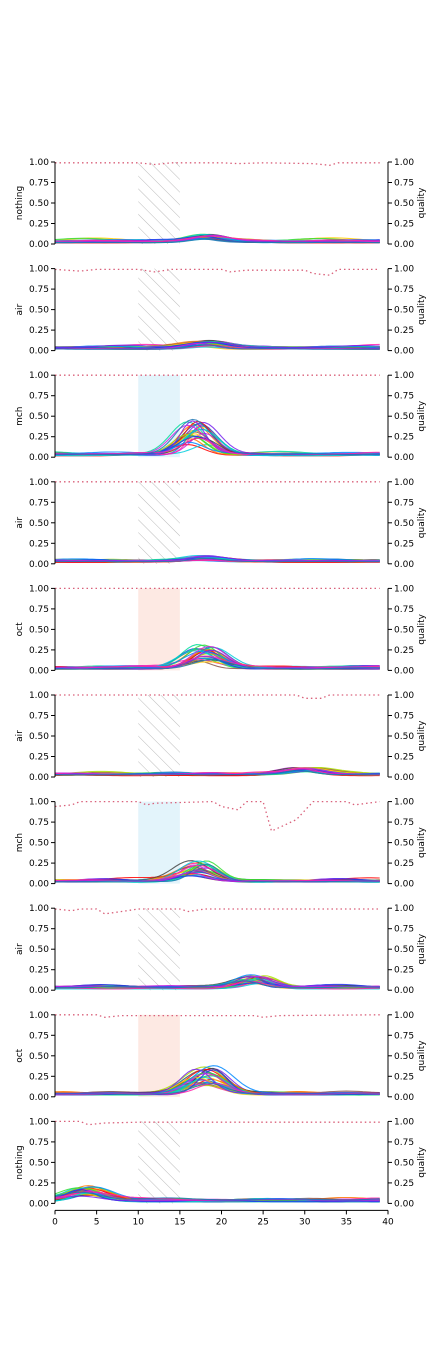  I want to click on stimulus-window-oct, so click(159, 629).